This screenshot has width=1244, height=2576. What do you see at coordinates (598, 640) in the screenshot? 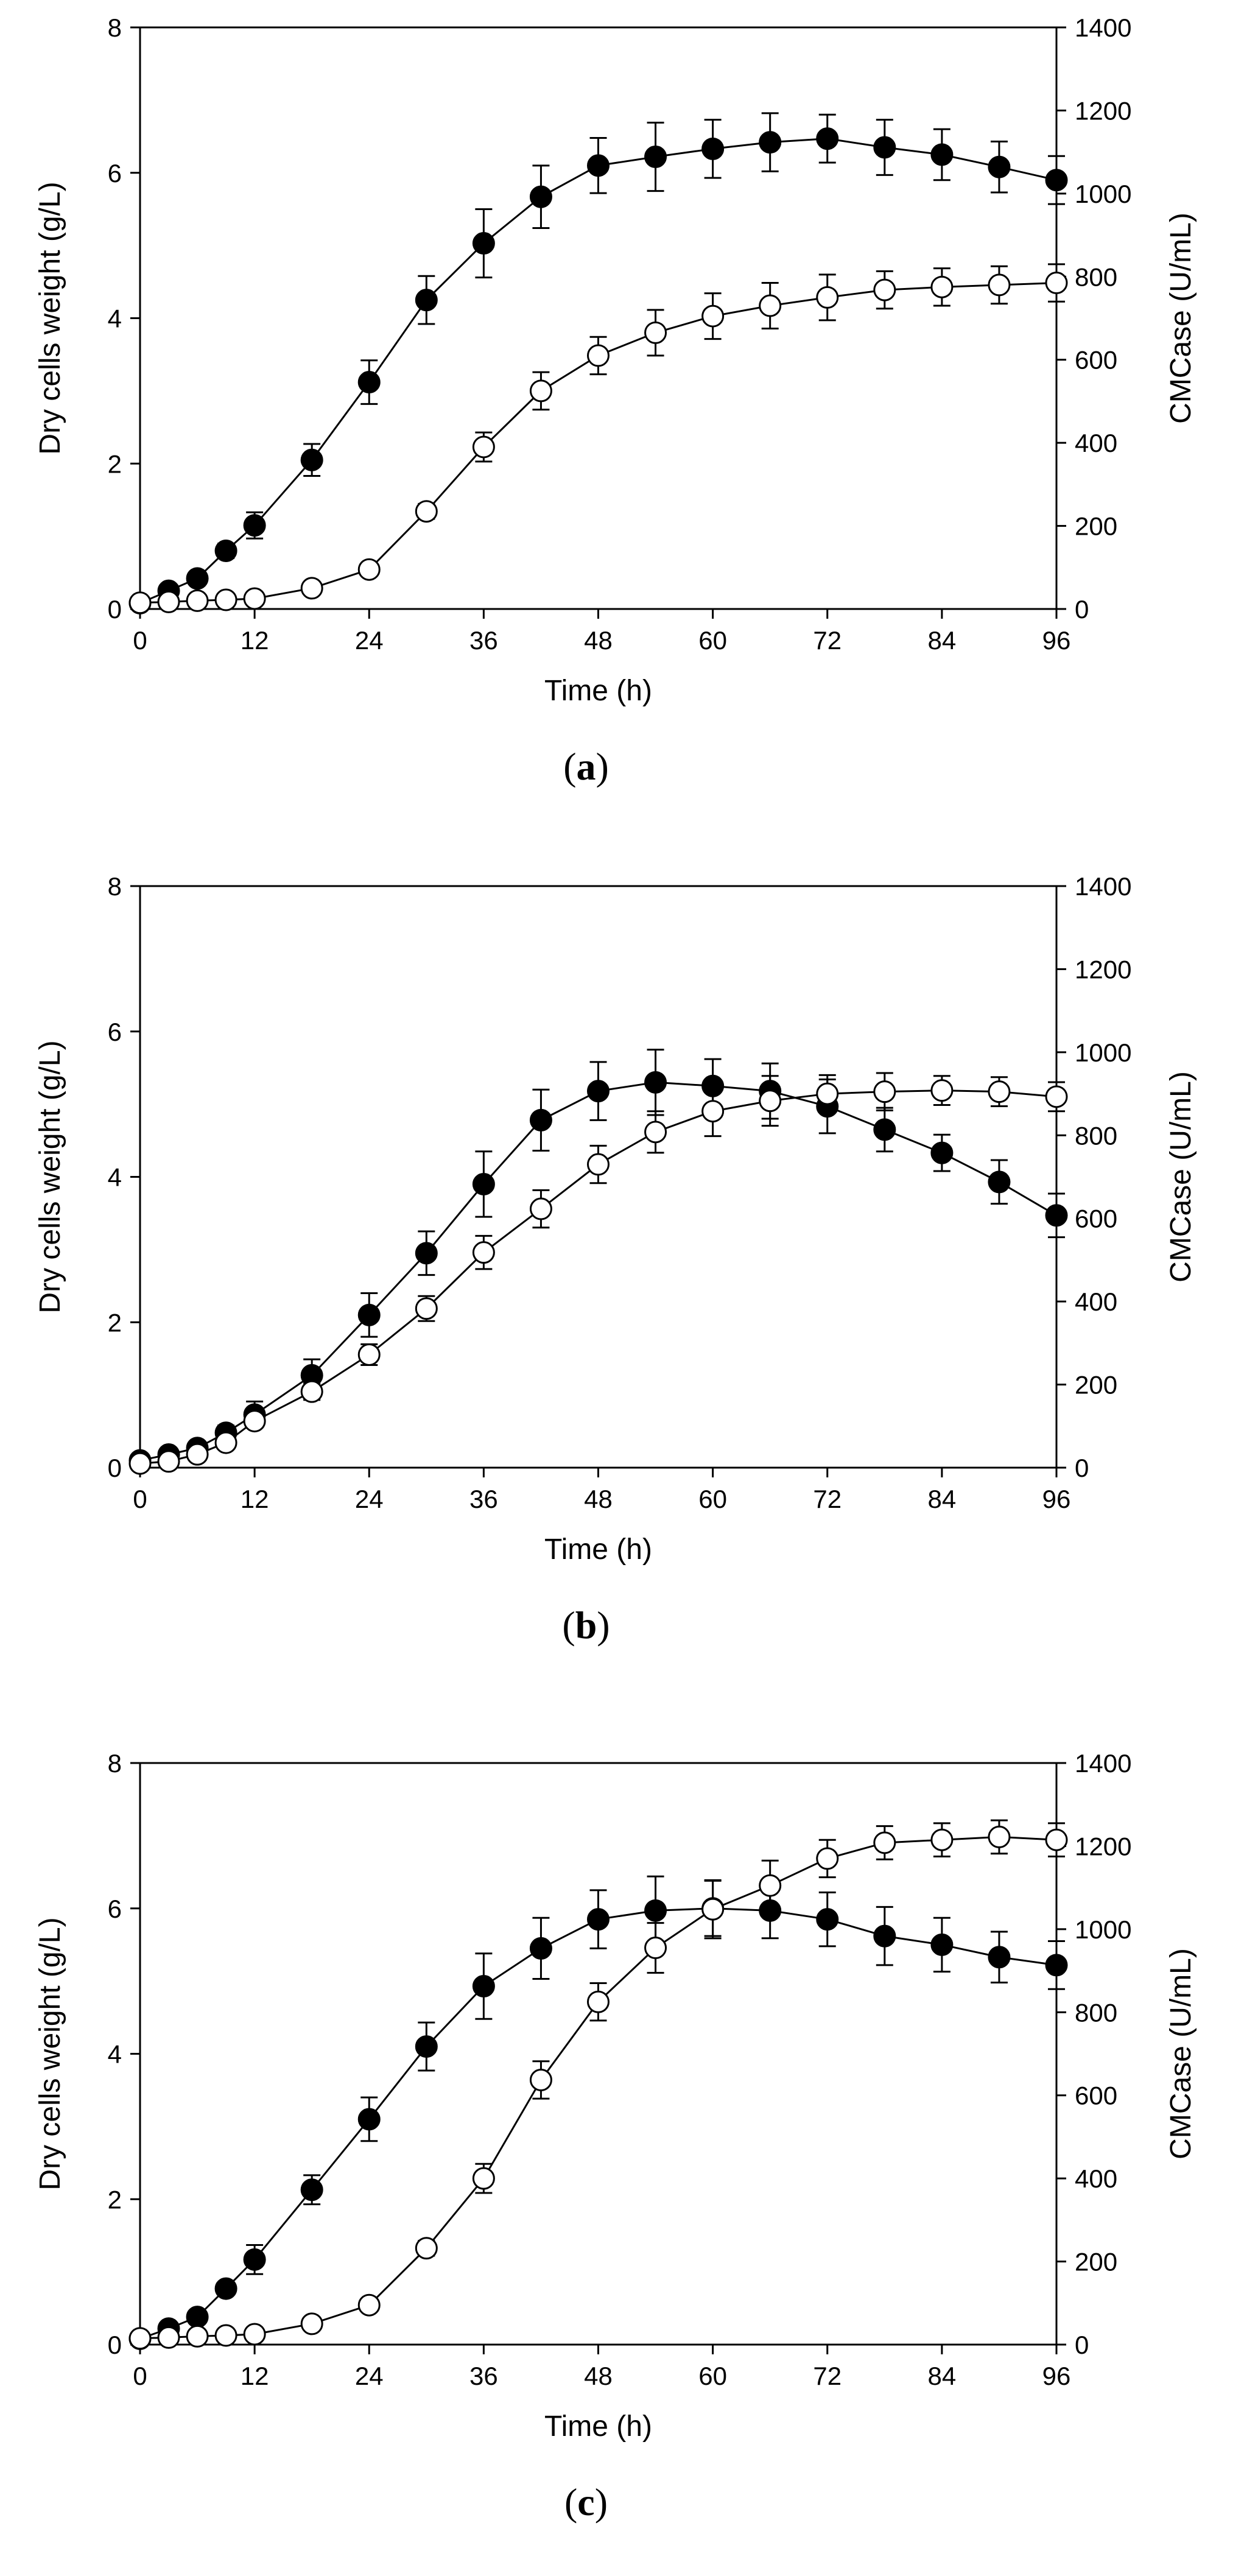
I see `x-tick-label: 48` at bounding box center [598, 640].